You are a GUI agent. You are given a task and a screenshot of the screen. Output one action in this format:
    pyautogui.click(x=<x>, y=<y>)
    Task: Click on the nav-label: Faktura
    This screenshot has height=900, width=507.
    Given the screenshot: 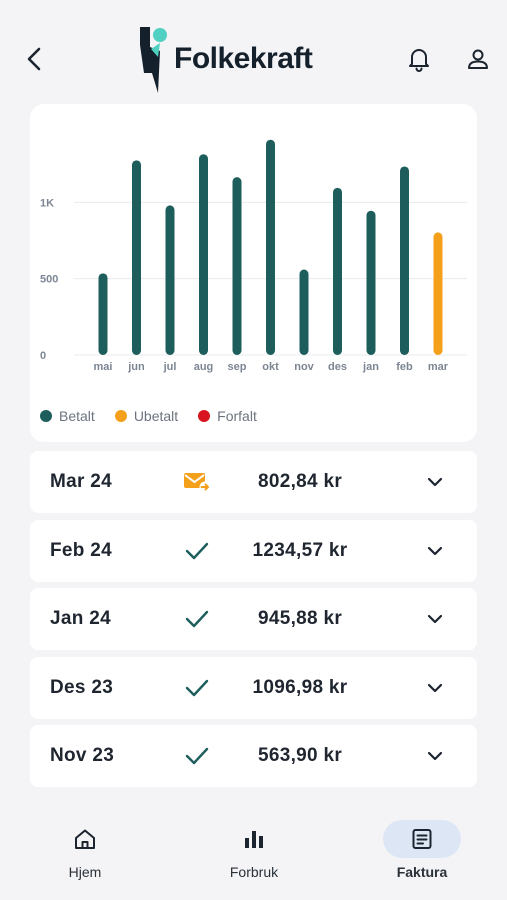 What is the action you would take?
    pyautogui.click(x=422, y=872)
    